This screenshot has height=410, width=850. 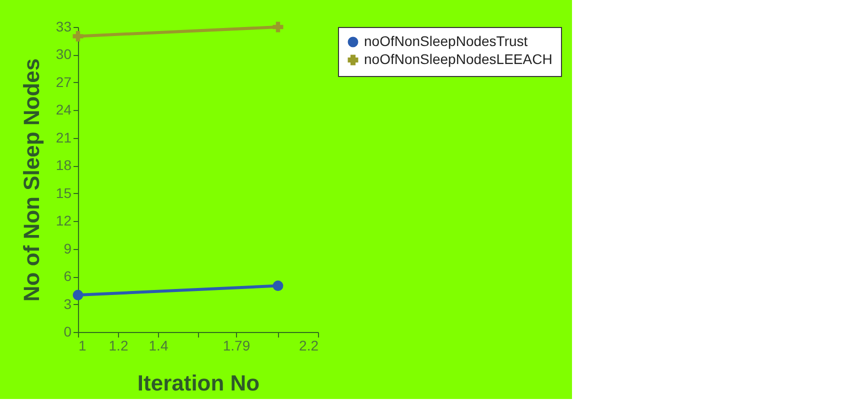 What do you see at coordinates (64, 54) in the screenshot?
I see `y-tick-label: 30` at bounding box center [64, 54].